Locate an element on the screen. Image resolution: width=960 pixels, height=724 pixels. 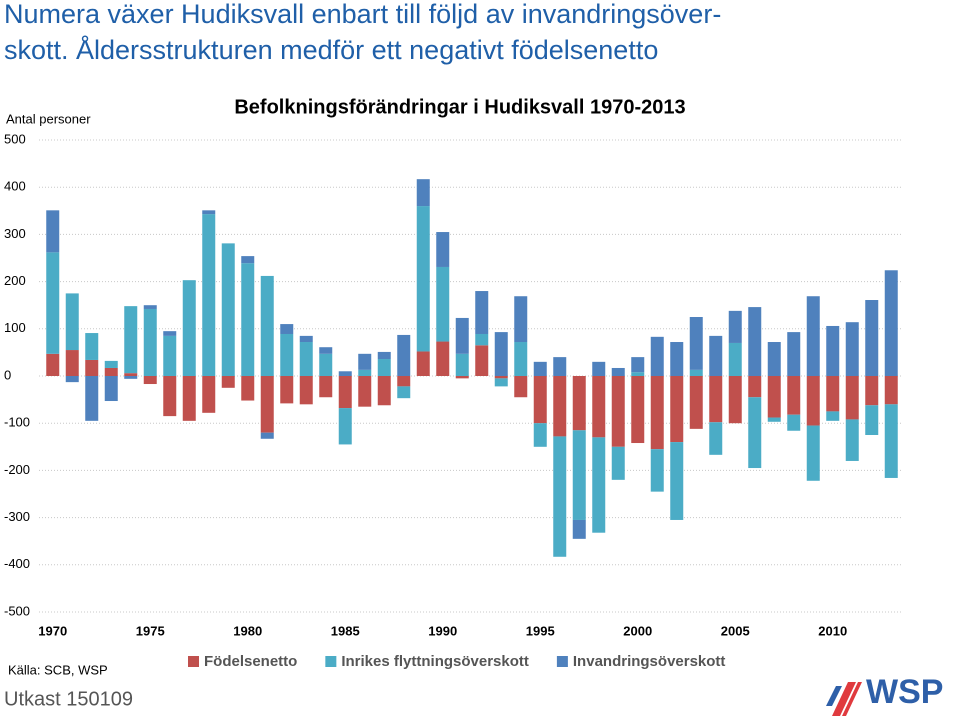
x-tick-label: 1995 is located at coordinates (540, 630).